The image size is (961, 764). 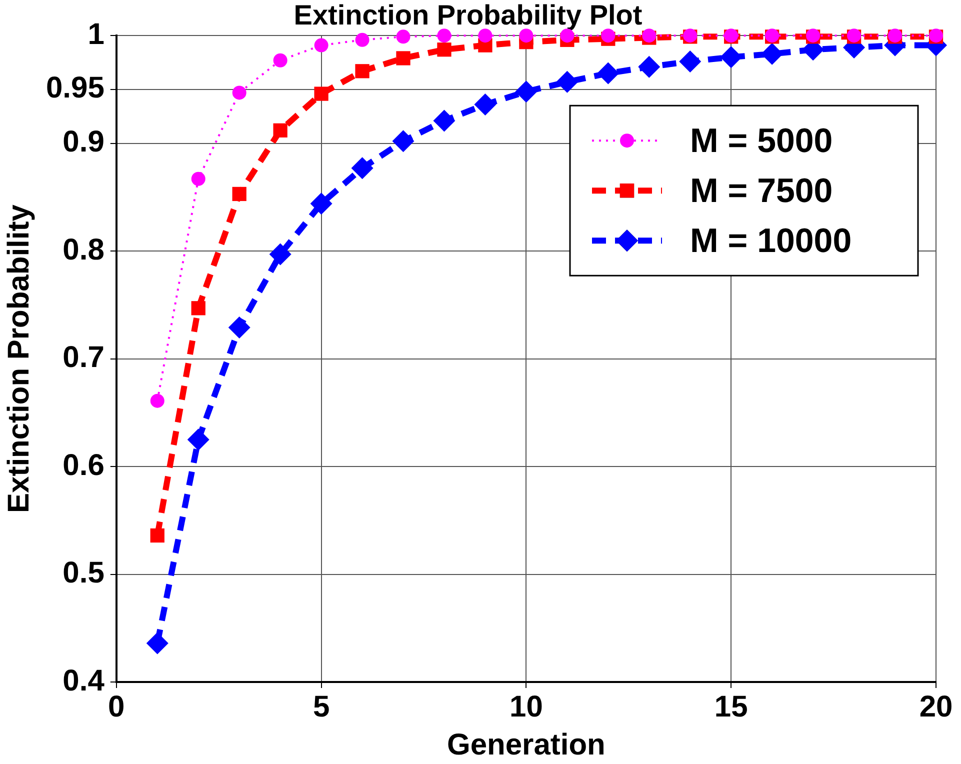 What do you see at coordinates (19, 358) in the screenshot?
I see `y-axis-title: Extinction Probability` at bounding box center [19, 358].